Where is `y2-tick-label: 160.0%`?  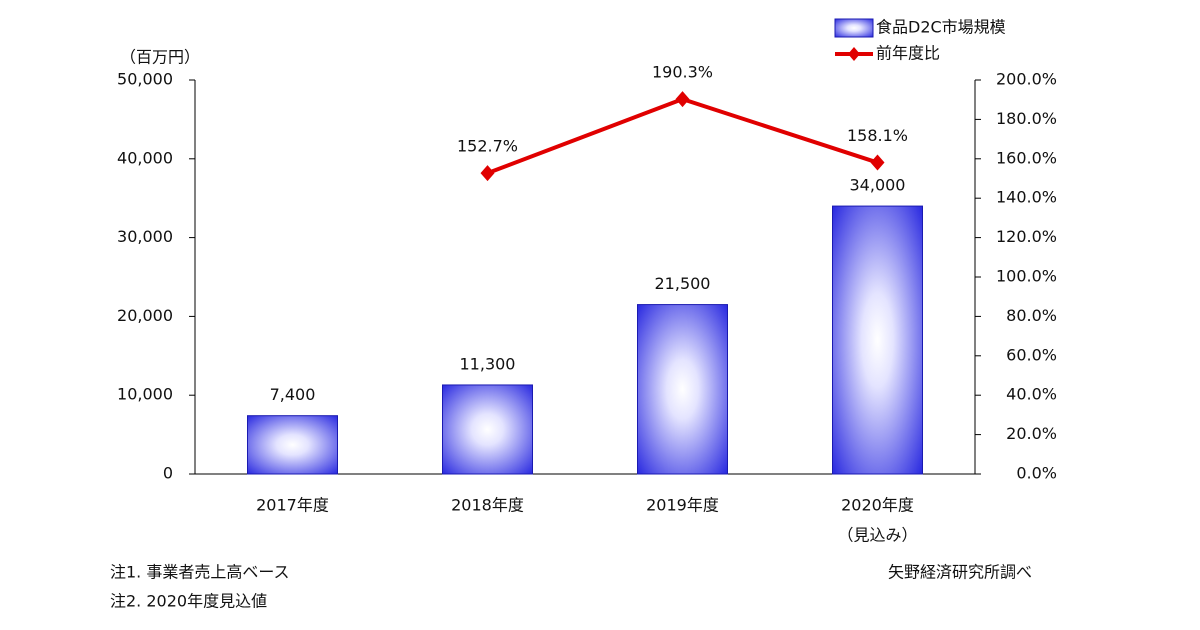 y2-tick-label: 160.0% is located at coordinates (1026, 157).